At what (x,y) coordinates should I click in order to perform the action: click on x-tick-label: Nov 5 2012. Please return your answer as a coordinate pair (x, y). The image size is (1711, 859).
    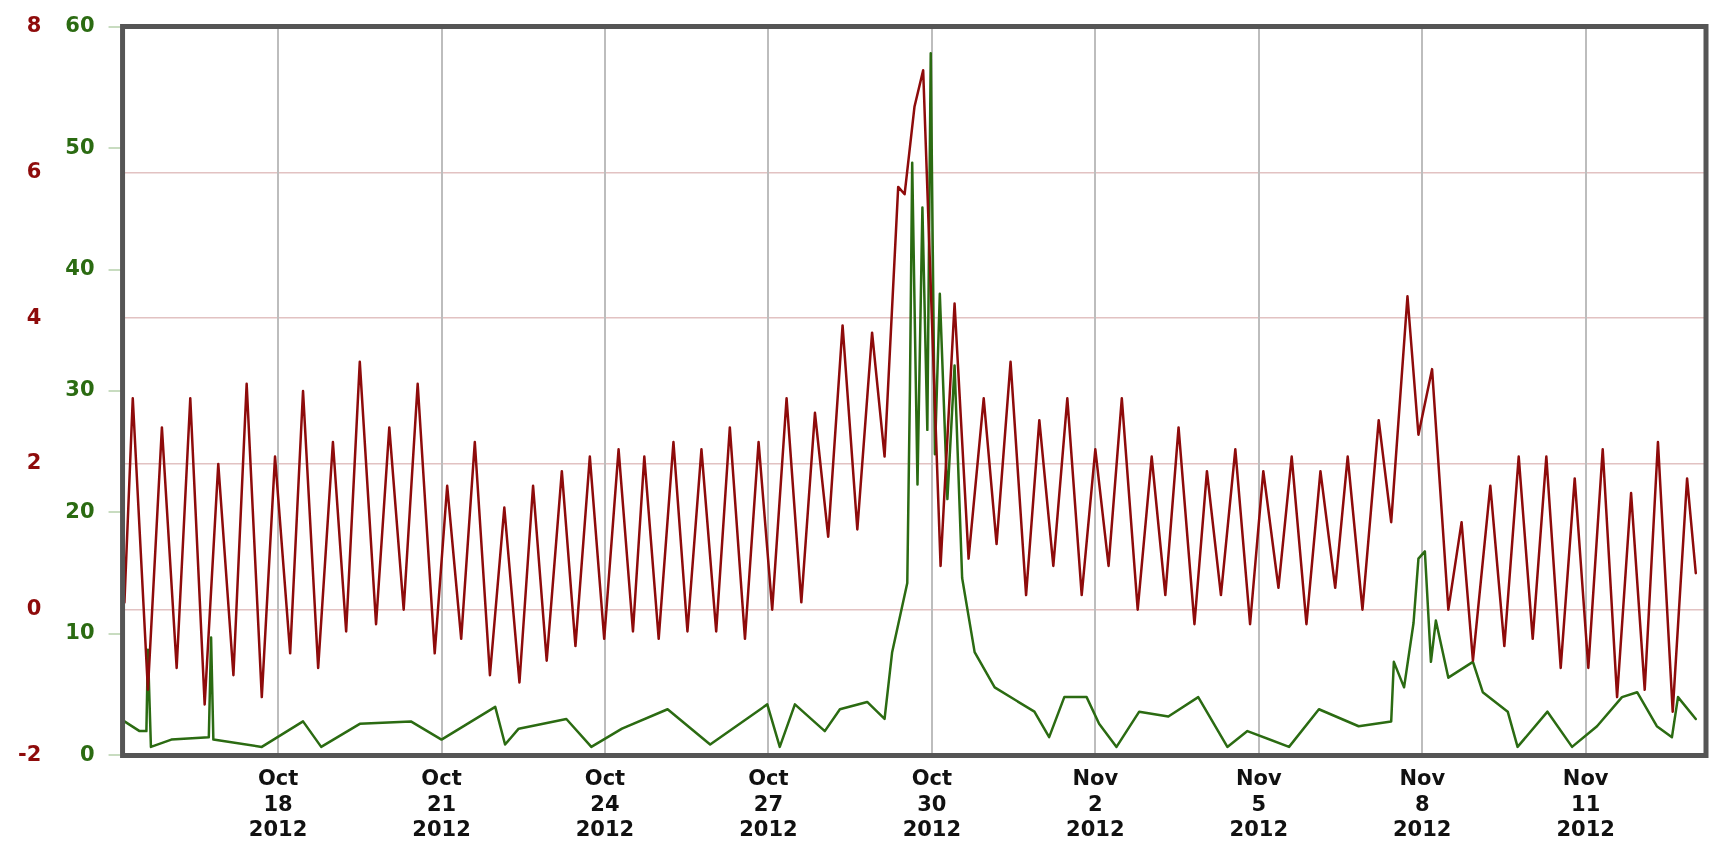
    Looking at the image, I should click on (1258, 803).